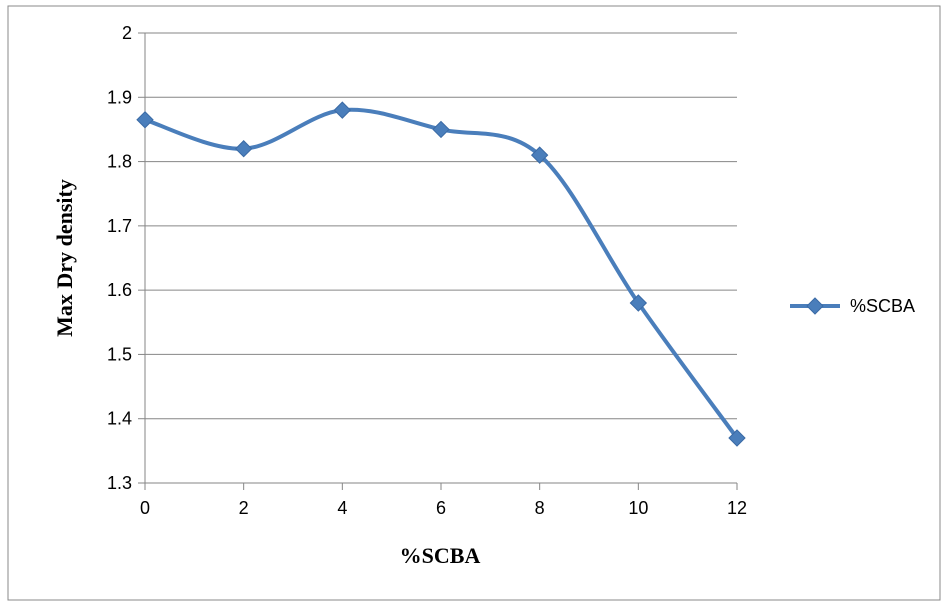  What do you see at coordinates (342, 508) in the screenshot?
I see `x-tick-label: 4` at bounding box center [342, 508].